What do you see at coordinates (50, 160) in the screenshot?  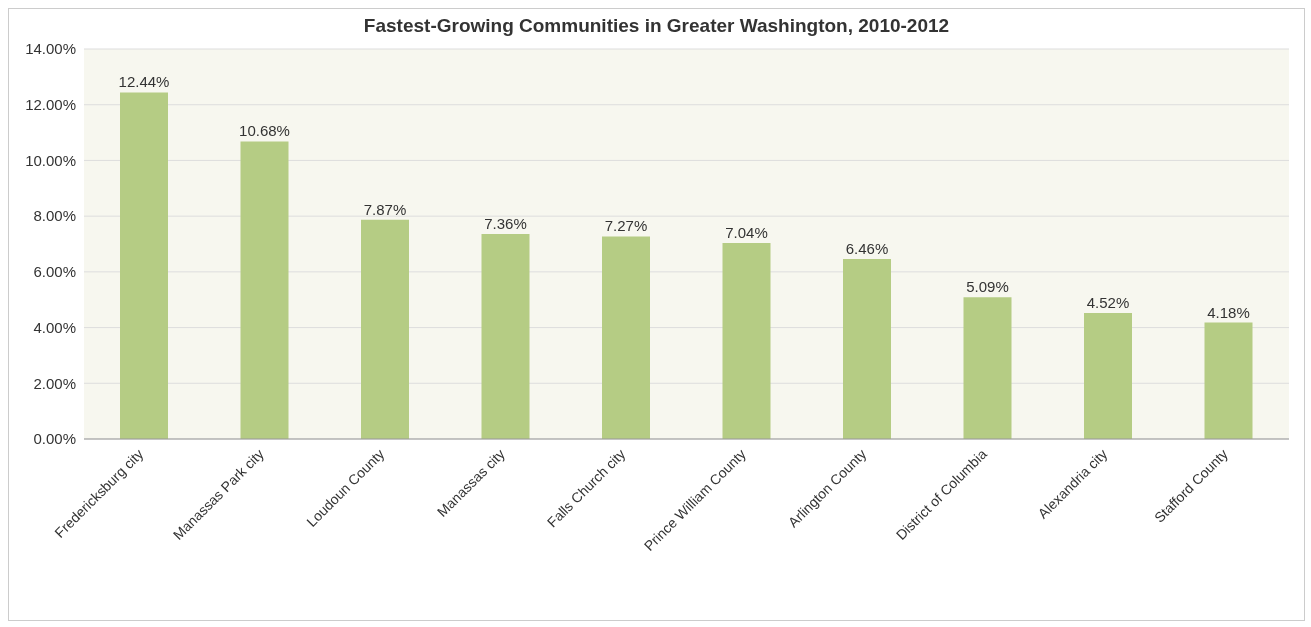 I see `y-tick-label: 10.00%` at bounding box center [50, 160].